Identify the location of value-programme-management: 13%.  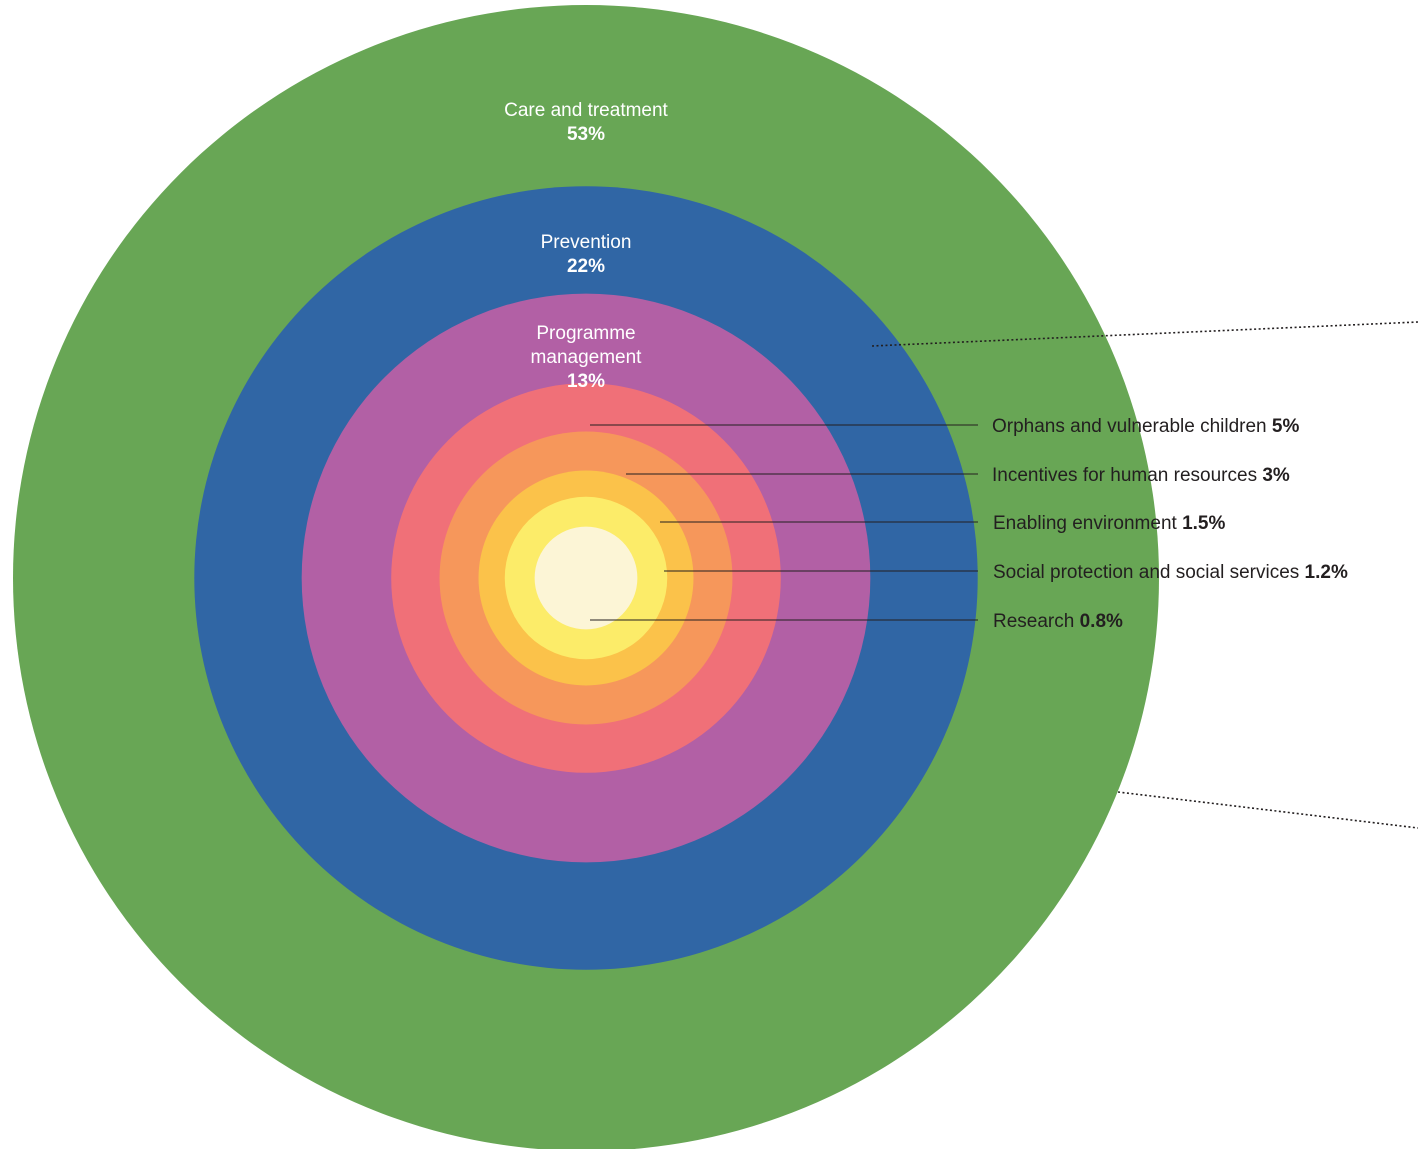
(586, 381).